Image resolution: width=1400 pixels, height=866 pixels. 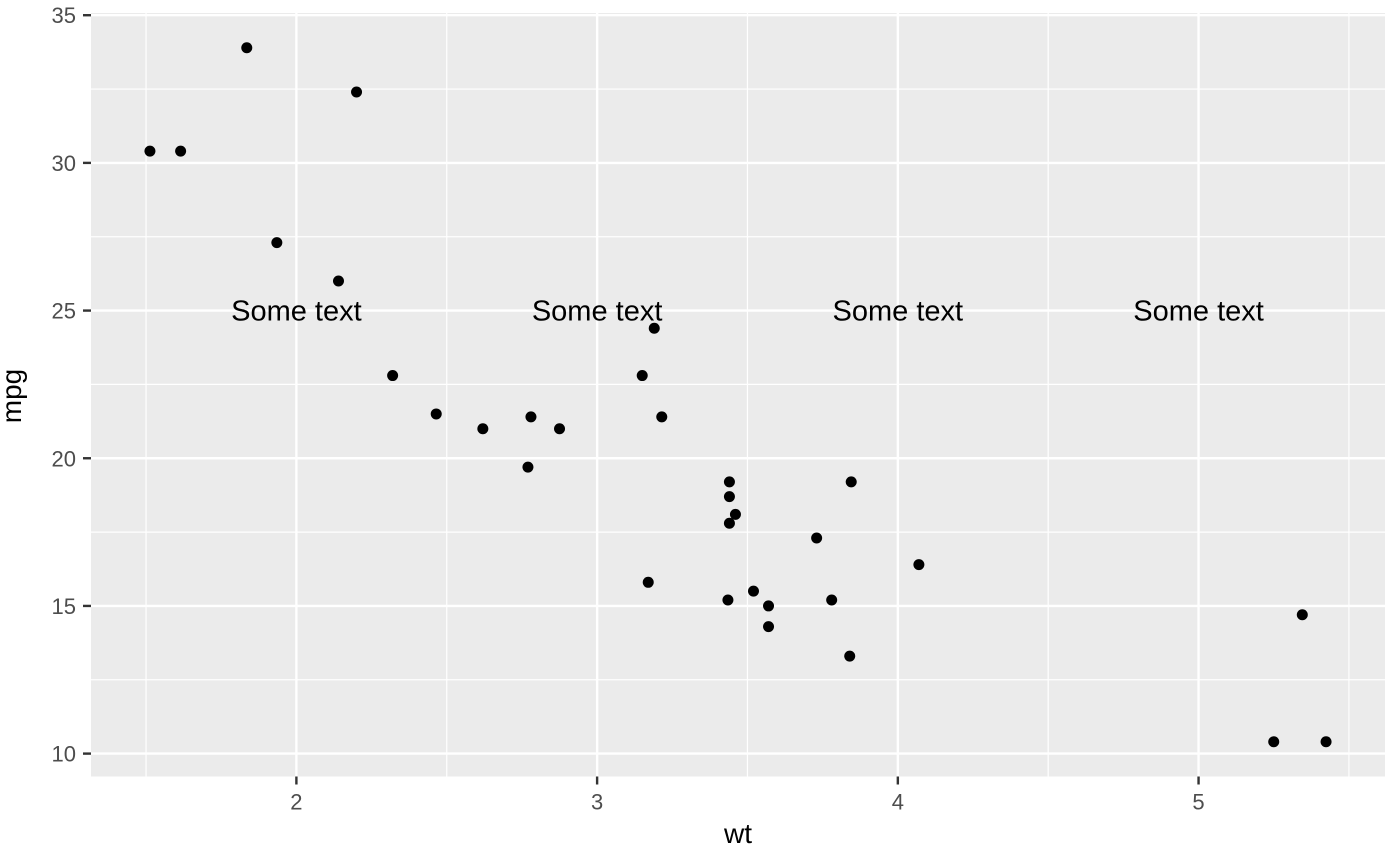 I want to click on y-axis-tick-label: 10, so click(x=64, y=754).